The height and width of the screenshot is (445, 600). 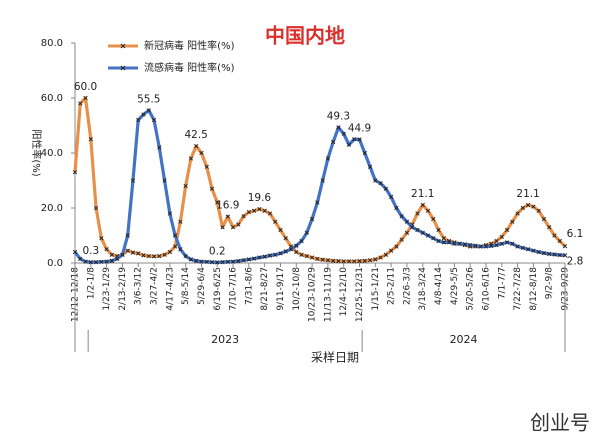 I want to click on data-label: 19.6, so click(x=260, y=198).